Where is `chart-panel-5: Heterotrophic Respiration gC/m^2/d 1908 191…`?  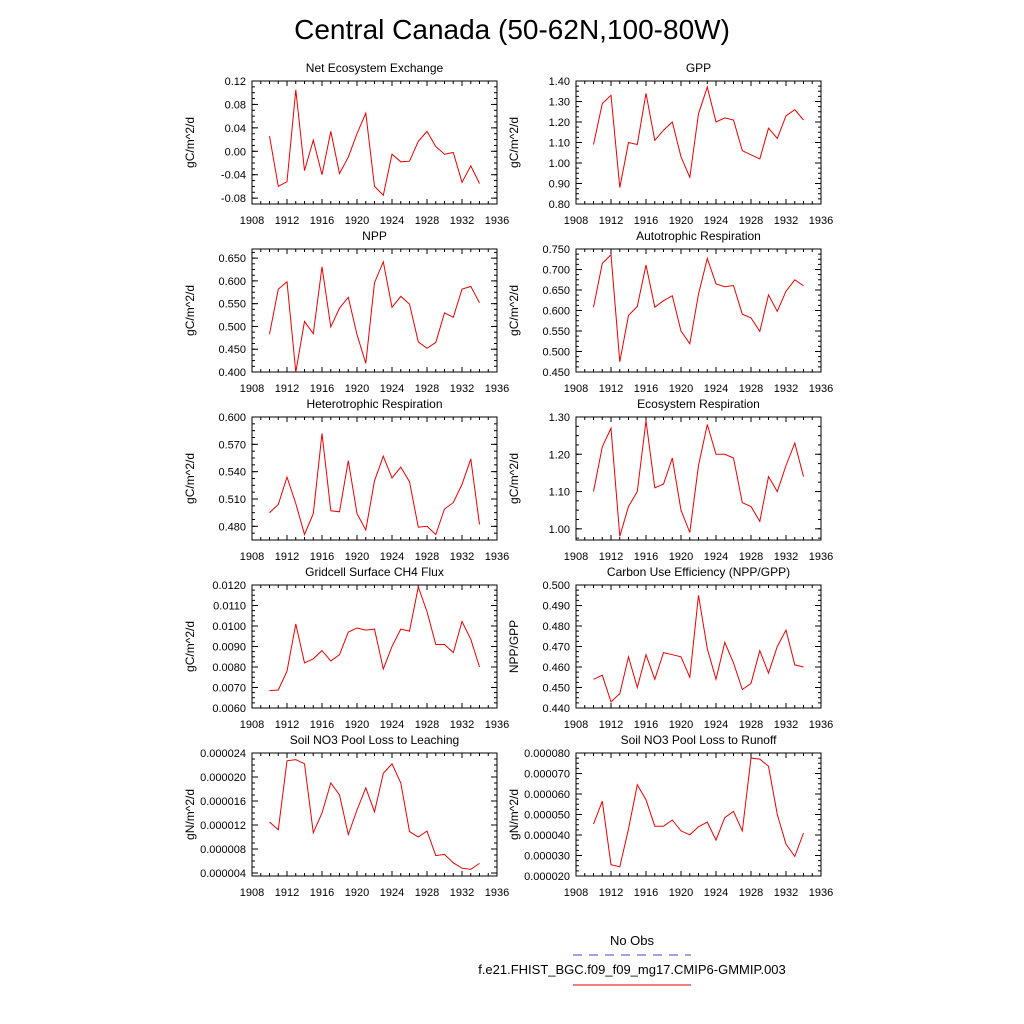 chart-panel-5: Heterotrophic Respiration gC/m^2/d 1908 191… is located at coordinates (346, 480).